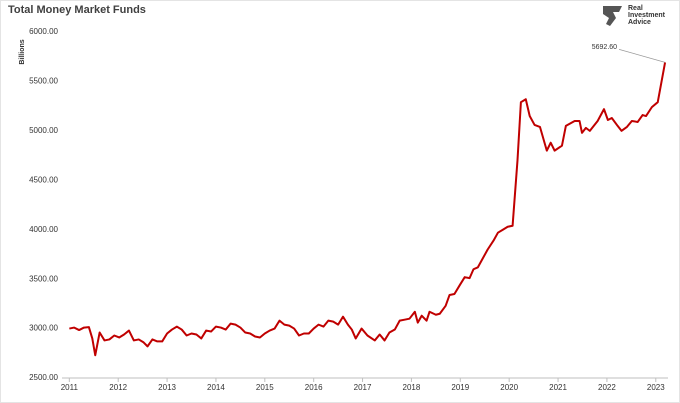 The height and width of the screenshot is (403, 680). Describe the element at coordinates (558, 387) in the screenshot. I see `x-tick-label: 2021` at that location.